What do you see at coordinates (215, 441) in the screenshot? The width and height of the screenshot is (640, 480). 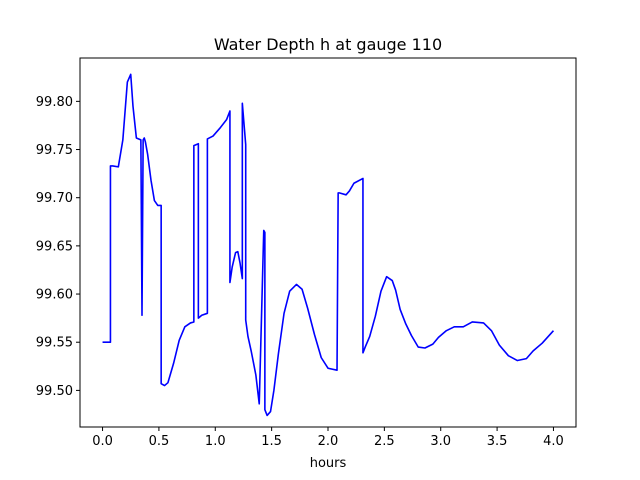 I see `x-tick-label: 1.0` at bounding box center [215, 441].